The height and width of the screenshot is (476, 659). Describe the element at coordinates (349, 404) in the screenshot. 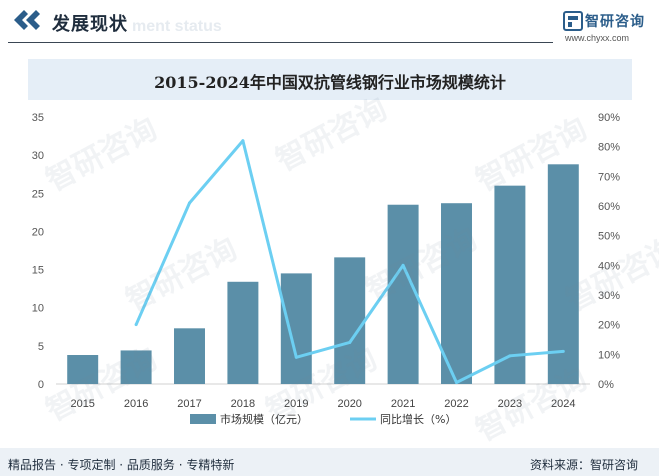

I see `x-tick-label: 2020` at that location.